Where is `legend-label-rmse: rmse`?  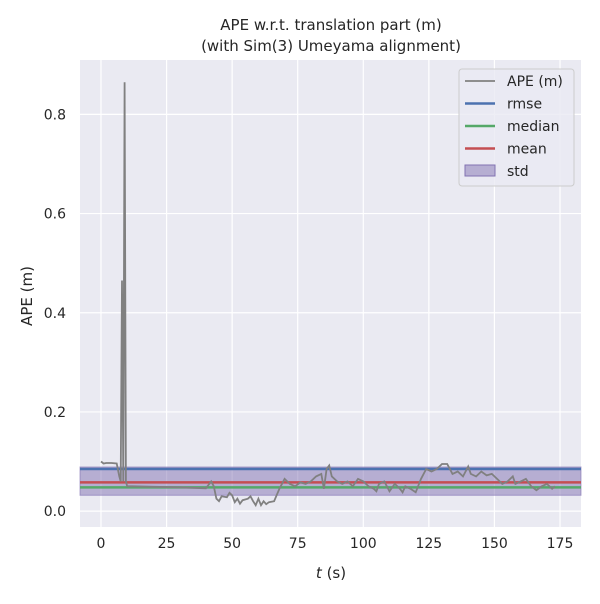
legend-label-rmse: rmse is located at coordinates (524, 105).